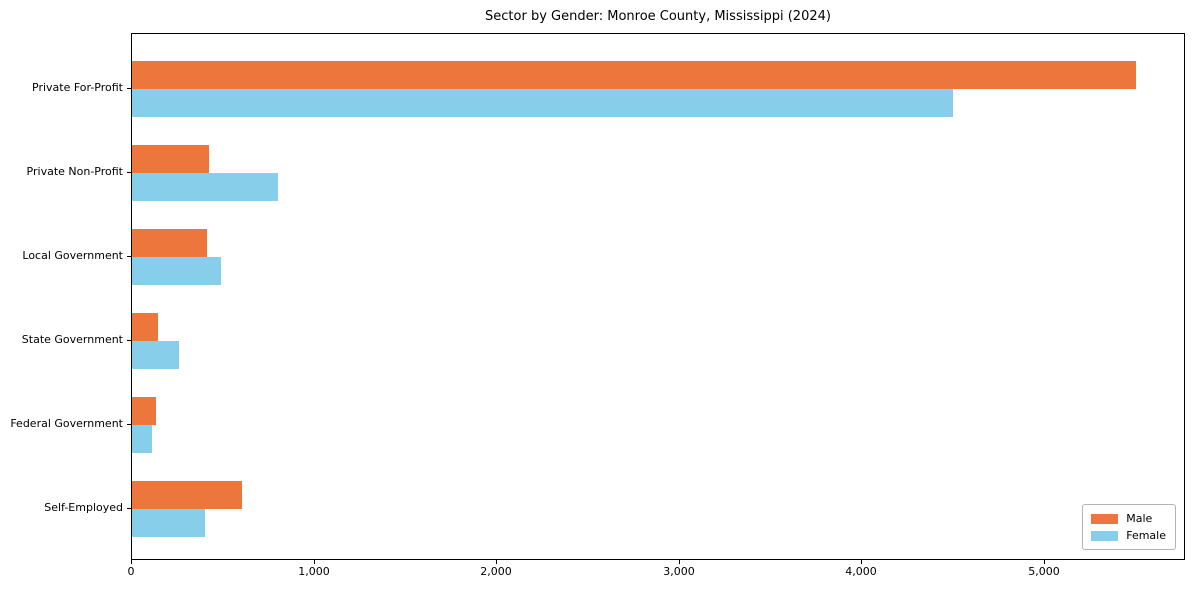 The image size is (1200, 600). What do you see at coordinates (679, 571) in the screenshot?
I see `xtick-label: 3,000` at bounding box center [679, 571].